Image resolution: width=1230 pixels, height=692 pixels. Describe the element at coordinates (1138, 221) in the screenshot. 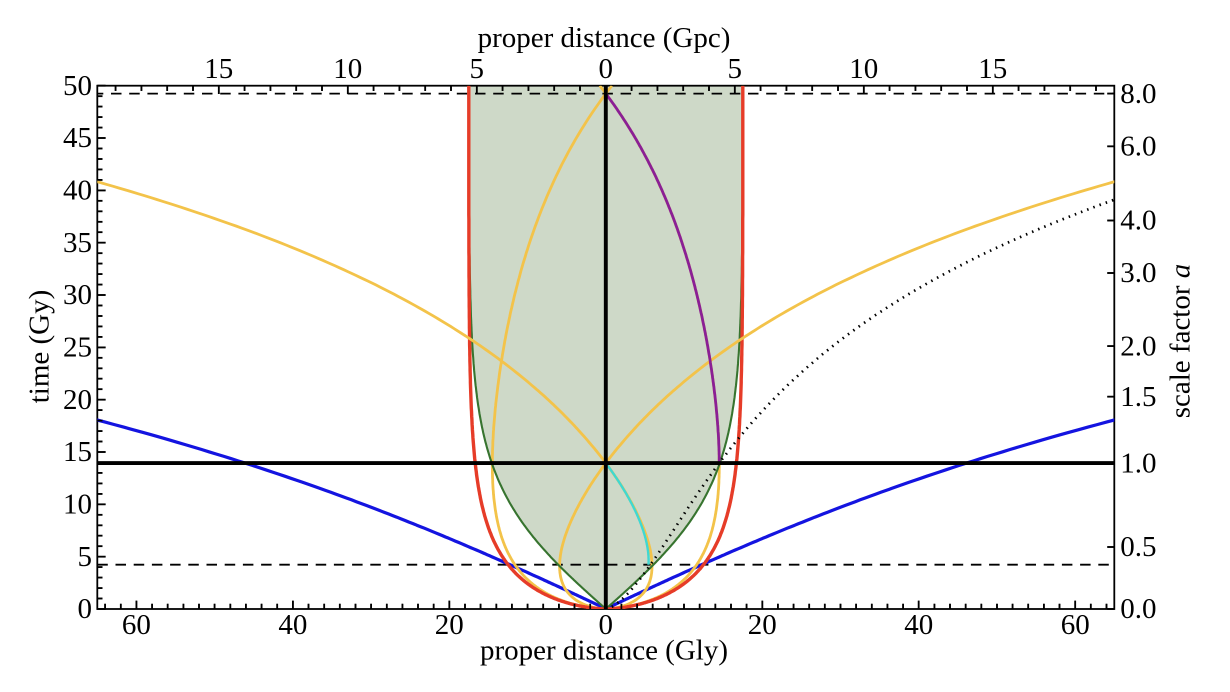

I see `svg-text: 4.0` at that location.